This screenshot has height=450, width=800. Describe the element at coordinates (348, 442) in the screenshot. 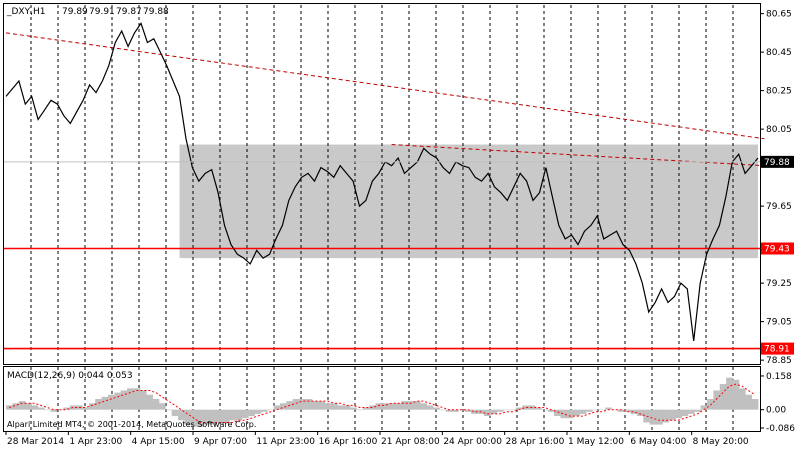

I see `time-tick-label: 16 Apr 16:00` at that location.